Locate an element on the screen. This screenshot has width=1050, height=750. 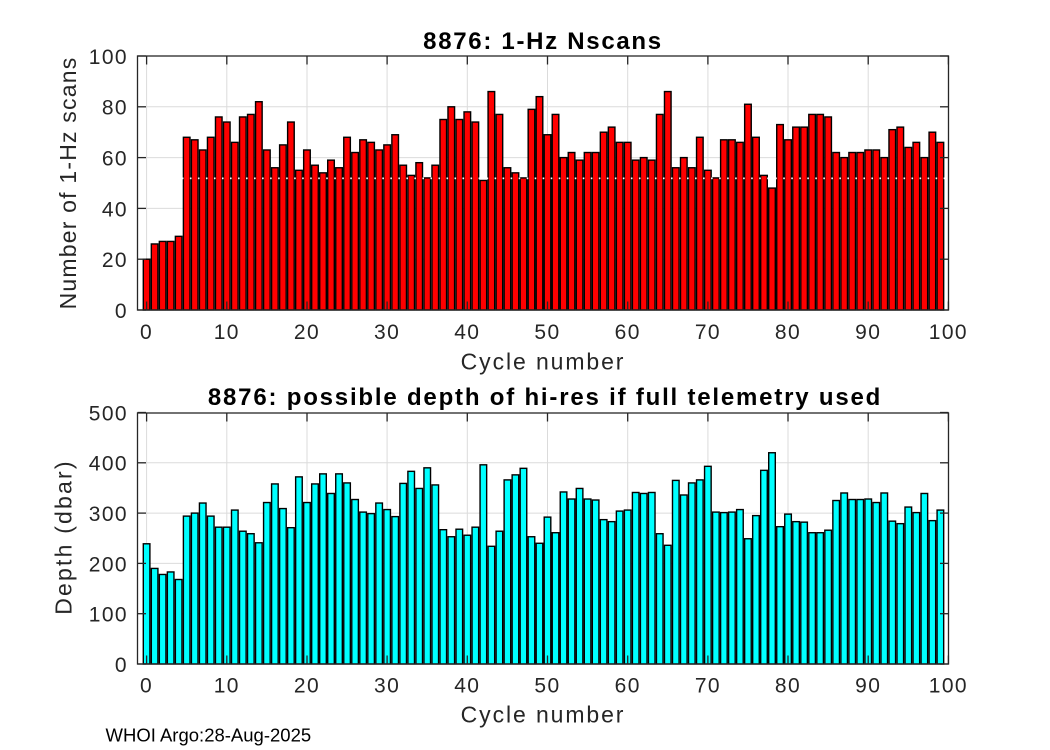
svg-text: Depth (dbar) is located at coordinates (64, 537).